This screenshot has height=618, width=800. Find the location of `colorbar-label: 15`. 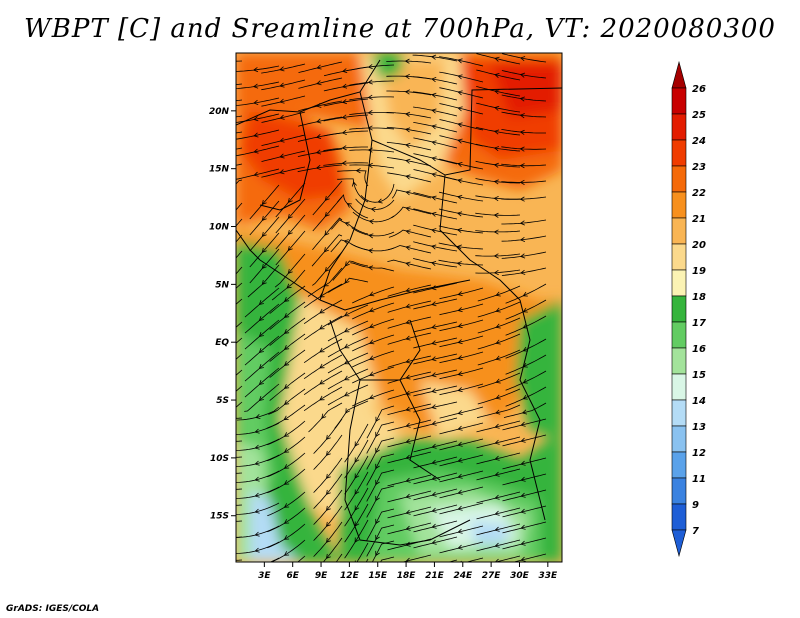

colorbar-label: 15 is located at coordinates (699, 375).